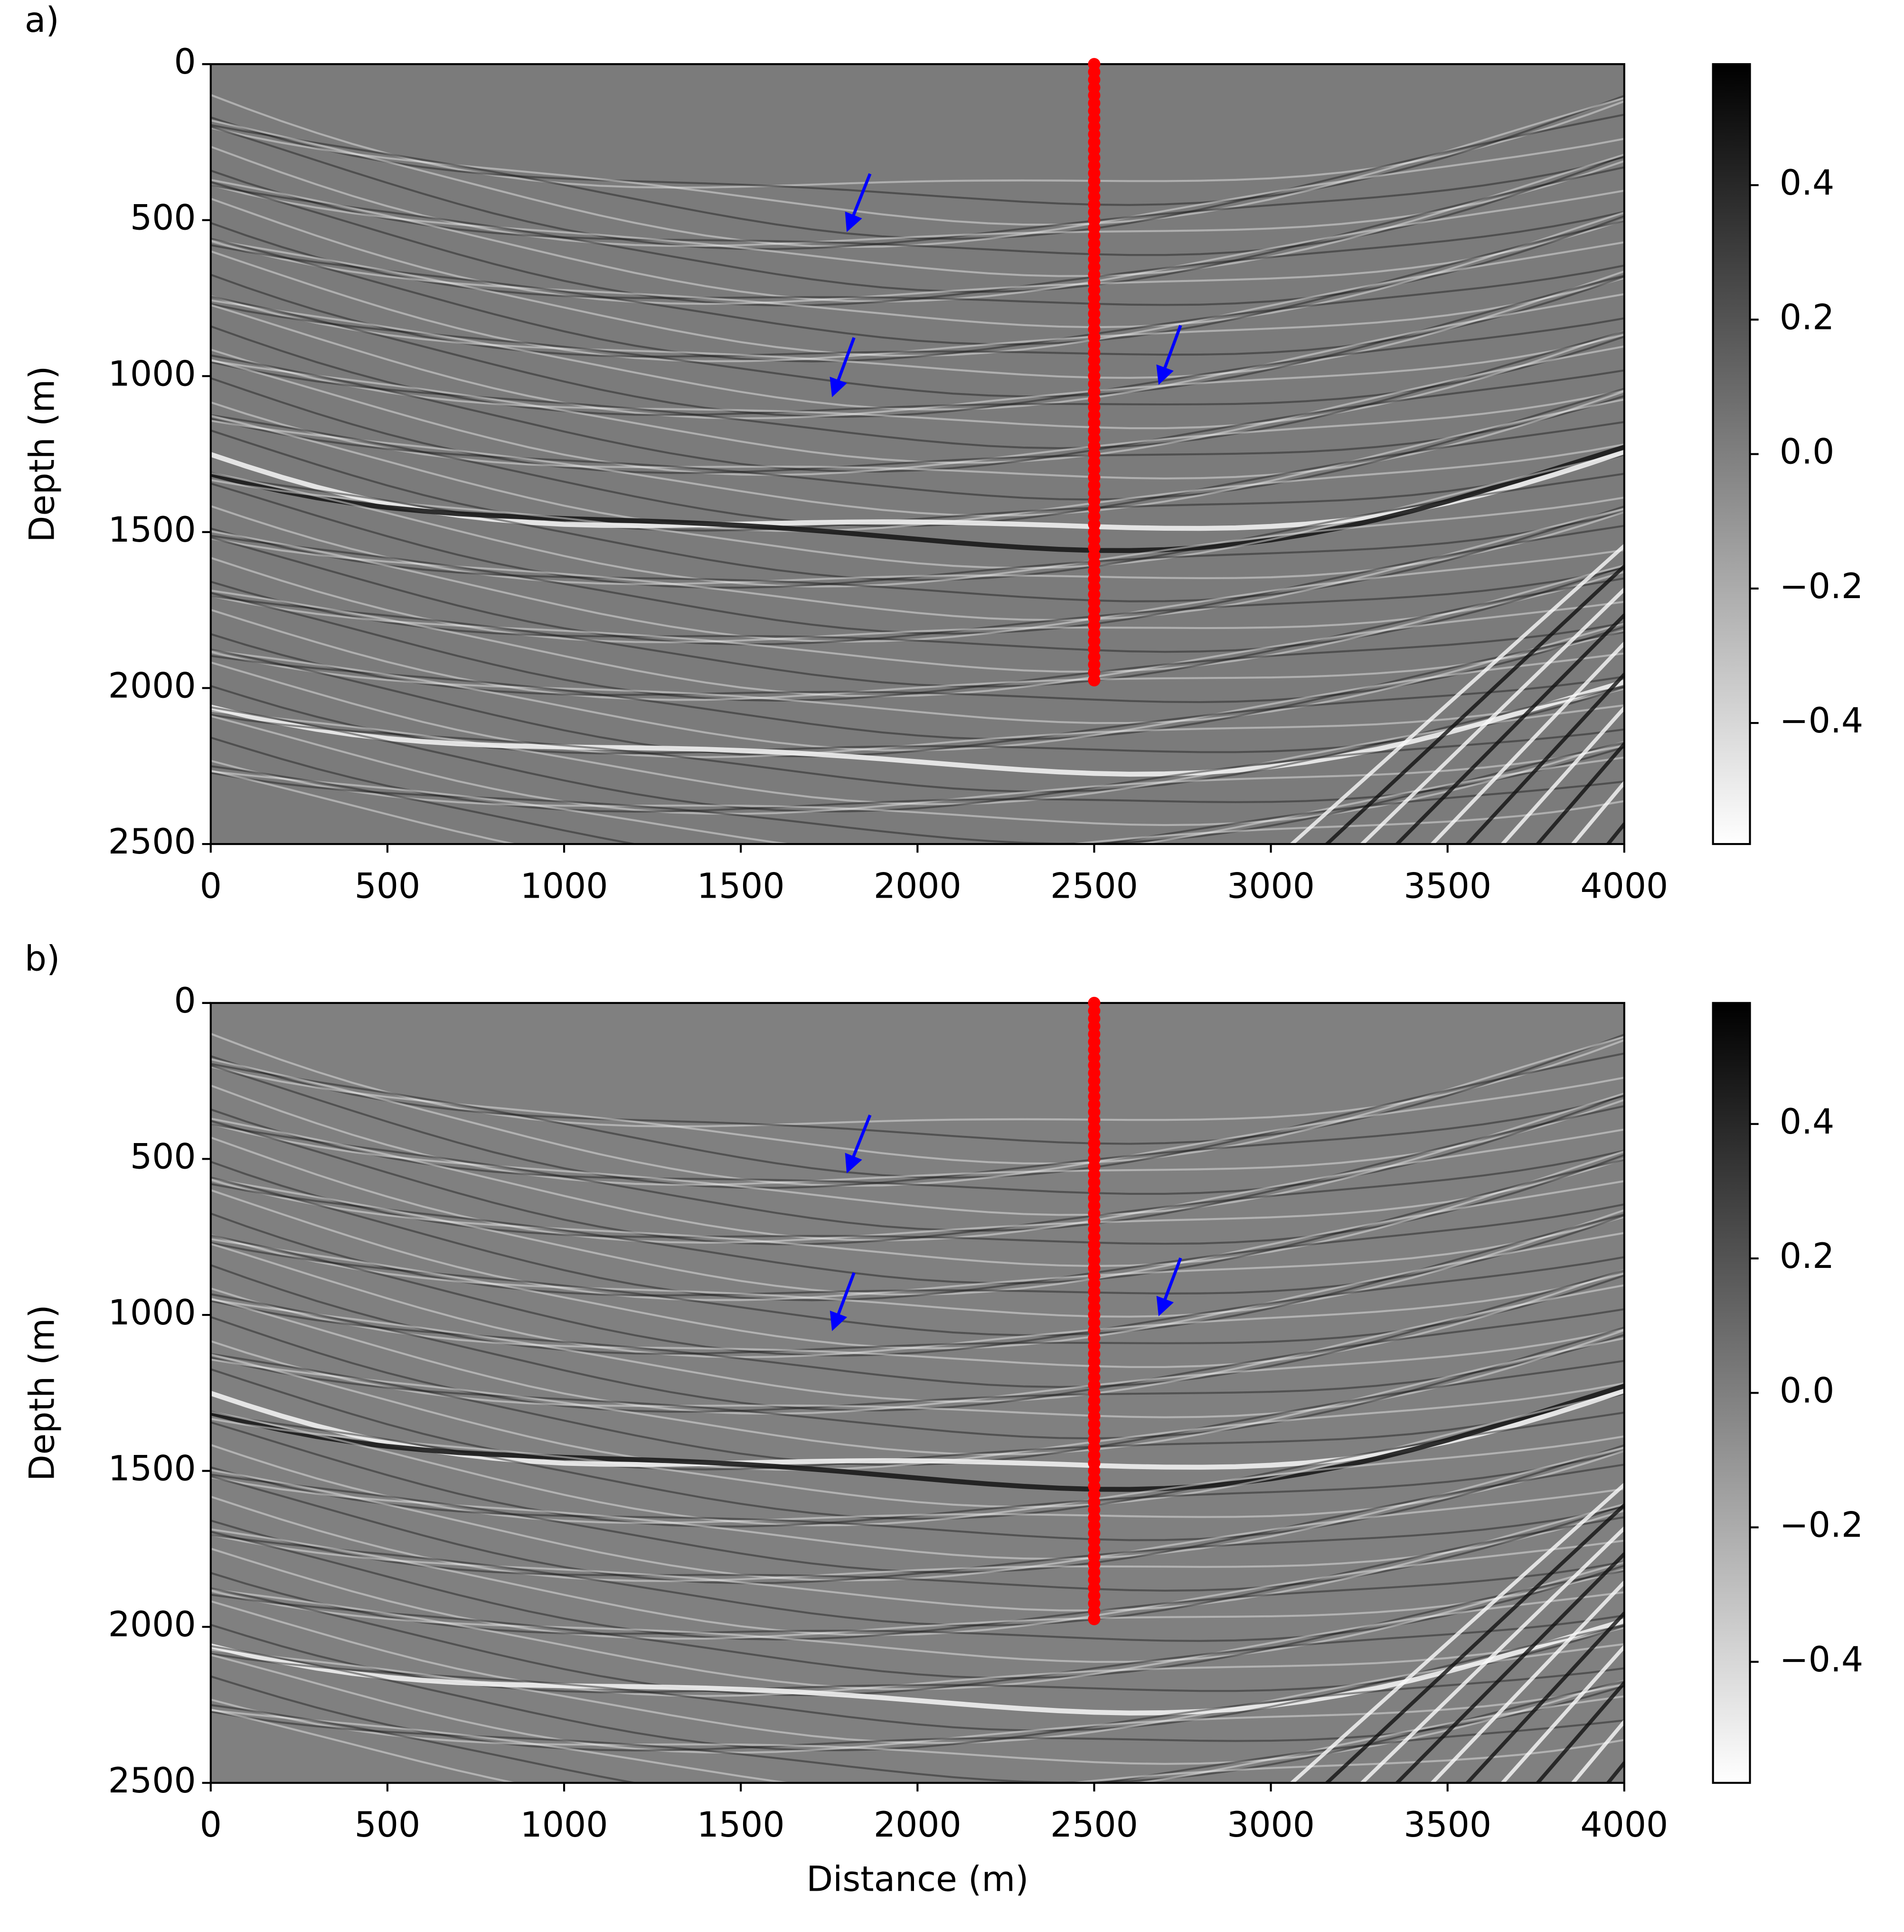 The height and width of the screenshot is (1932, 1904). I want to click on y-tick-label: 0, so click(185, 62).